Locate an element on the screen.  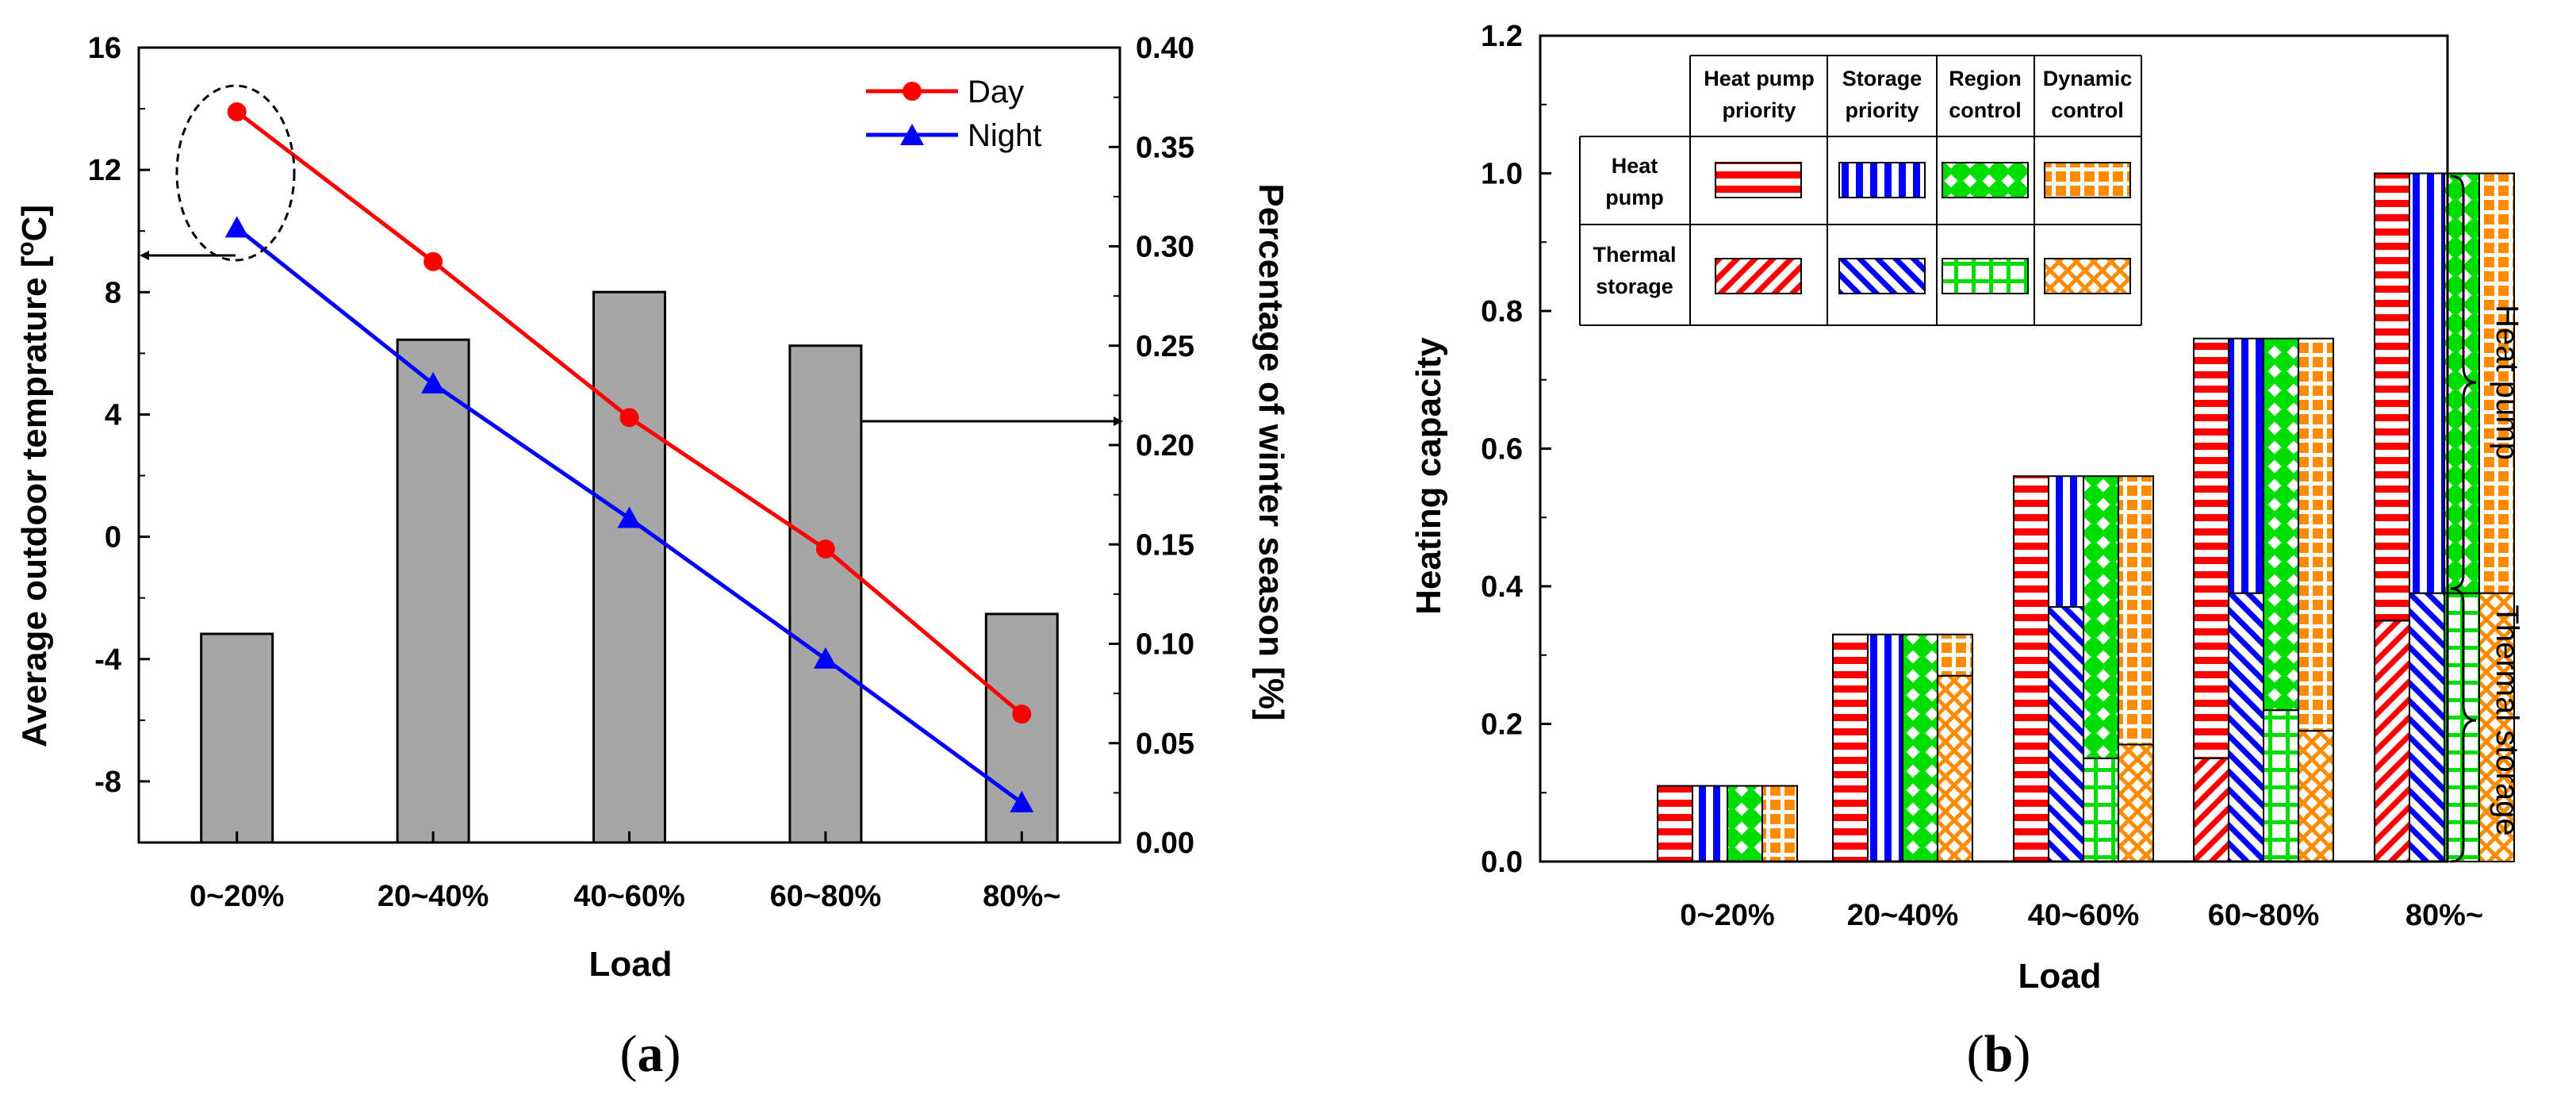
legend-day-label: Day is located at coordinates (996, 92).